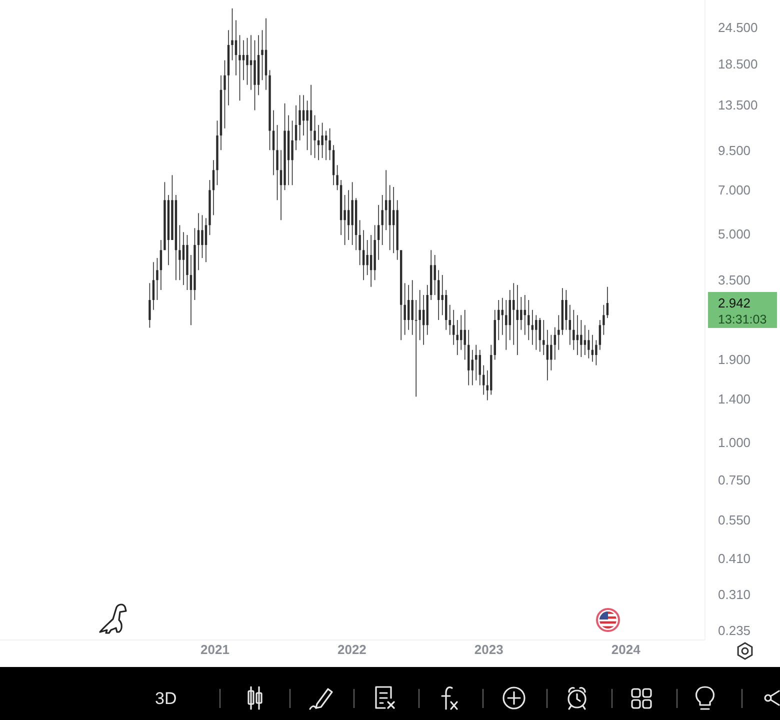  Describe the element at coordinates (734, 303) in the screenshot. I see `text: 2.942` at that location.